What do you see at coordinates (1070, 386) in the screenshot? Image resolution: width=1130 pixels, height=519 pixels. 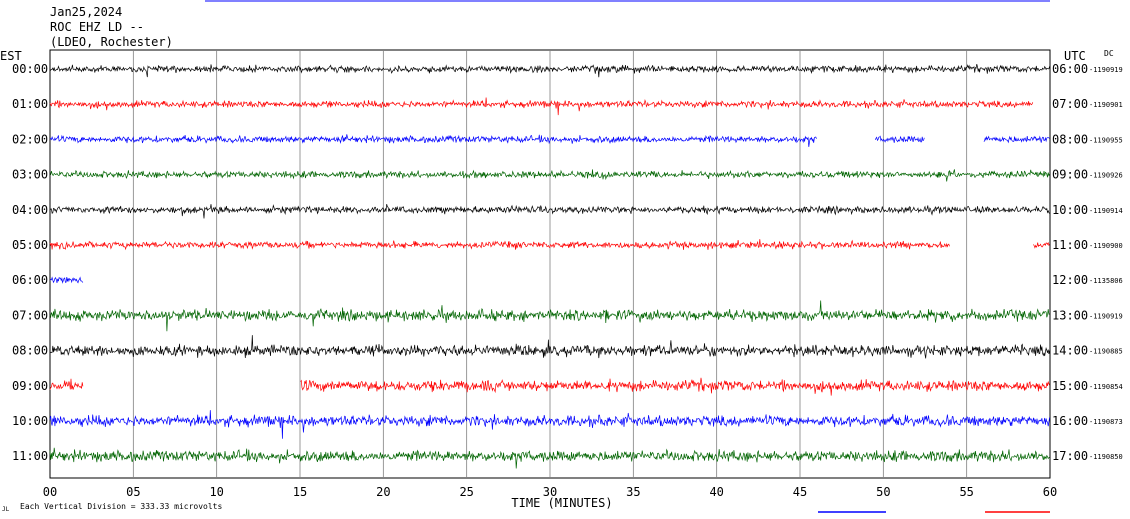 I see `utc-row-label: 15:00` at bounding box center [1070, 386].